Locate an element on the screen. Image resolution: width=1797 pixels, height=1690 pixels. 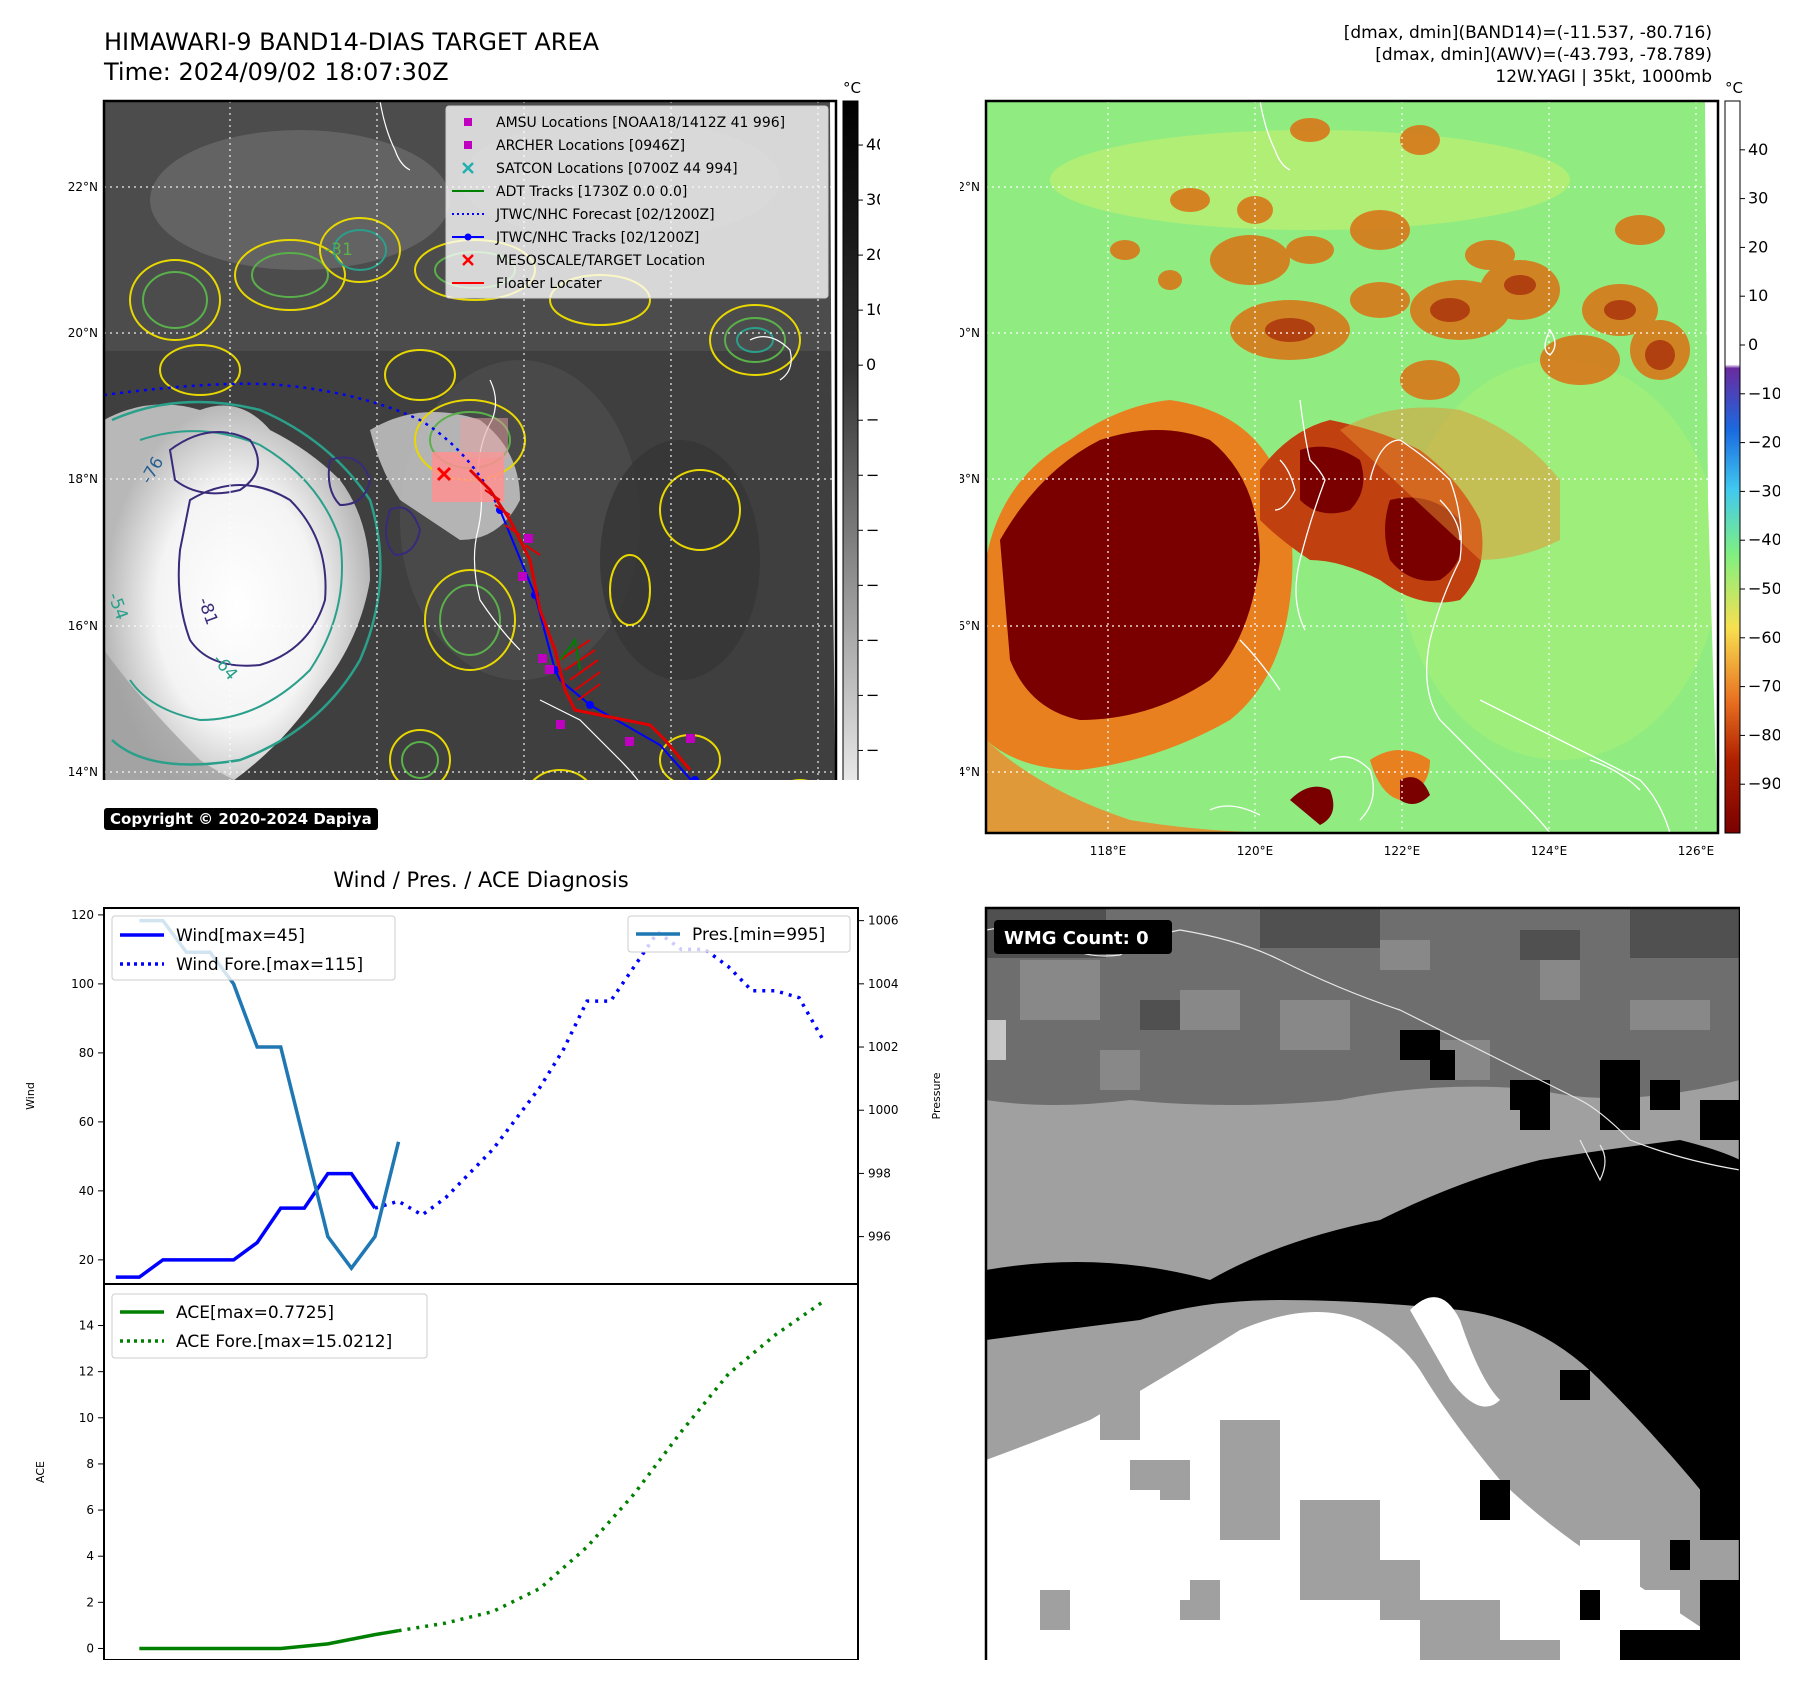
cold-cloud-mass is located at coordinates (237, 592).